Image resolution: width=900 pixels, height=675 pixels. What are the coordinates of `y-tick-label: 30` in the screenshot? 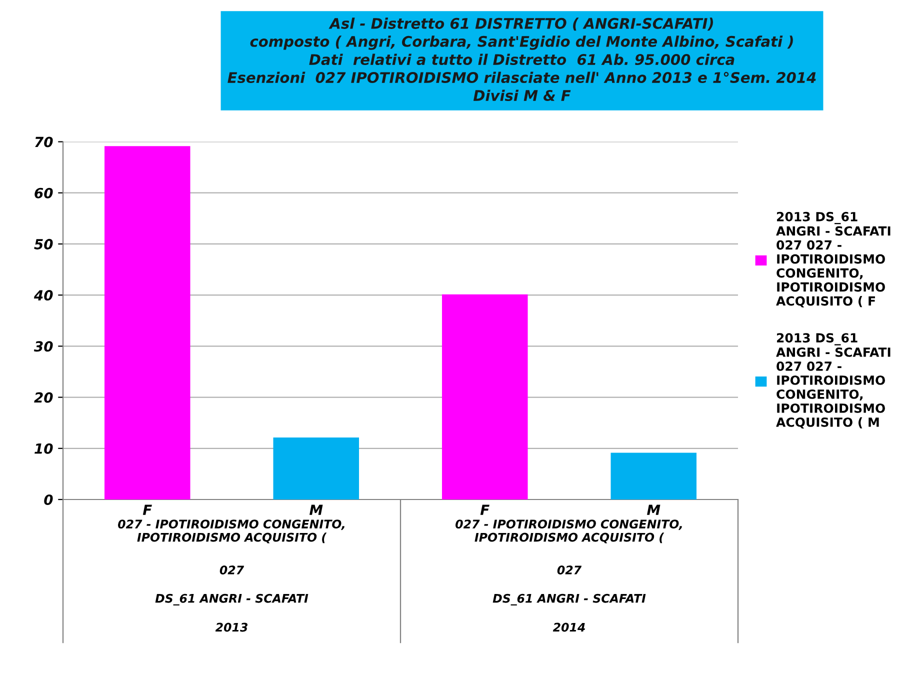 It's located at (43, 346).